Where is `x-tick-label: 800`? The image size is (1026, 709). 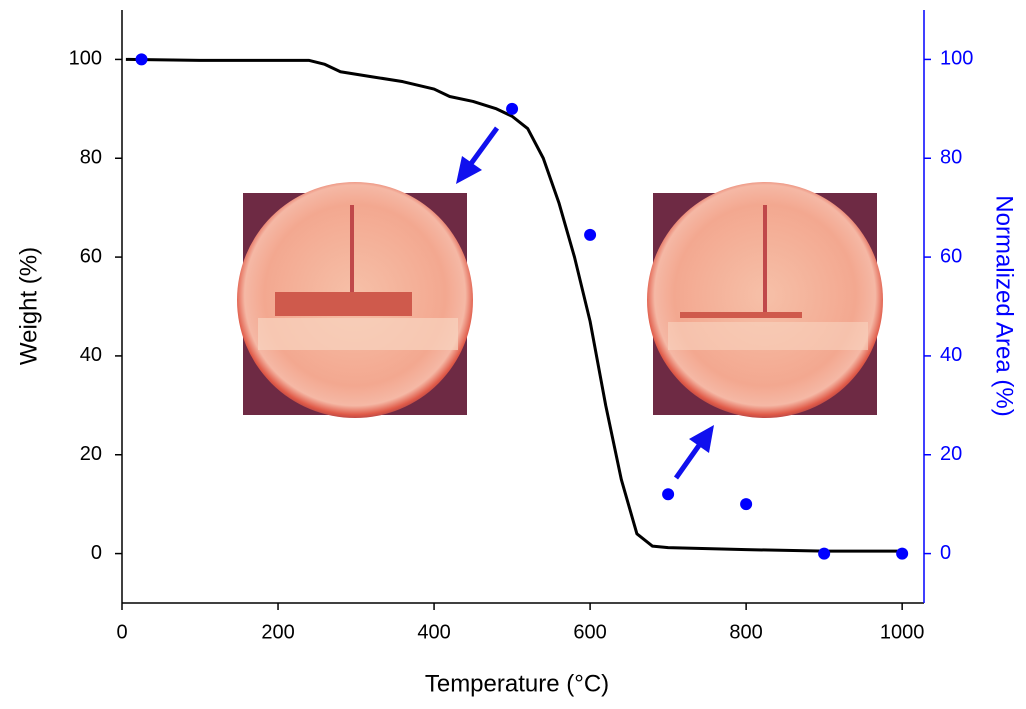
x-tick-label: 800 is located at coordinates (745, 632).